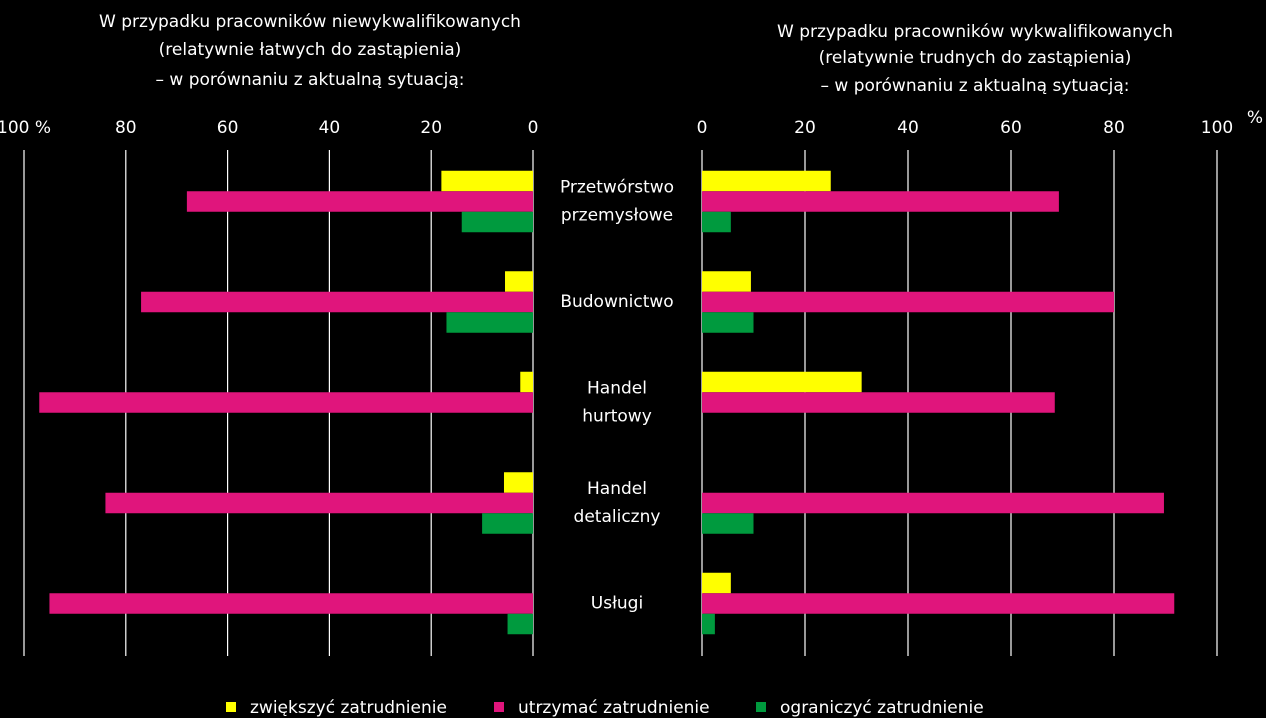 This screenshot has height=718, width=1266. Describe the element at coordinates (310, 50) in the screenshot. I see `chart-title: (relatywnie łatwych do zastąpienia)` at that location.